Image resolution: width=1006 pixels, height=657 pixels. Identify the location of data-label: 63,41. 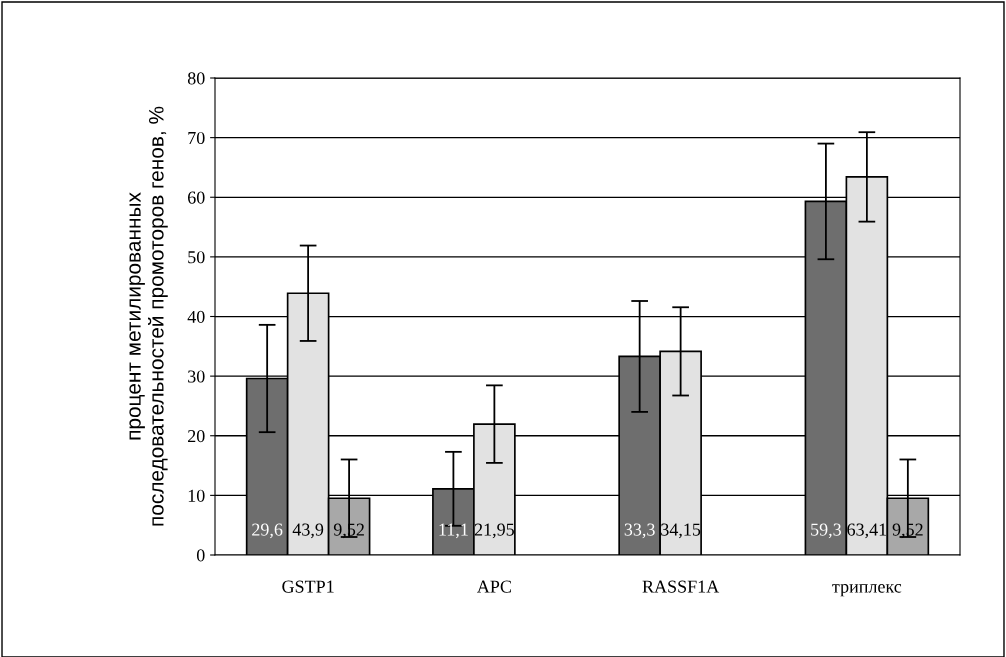
(867, 531).